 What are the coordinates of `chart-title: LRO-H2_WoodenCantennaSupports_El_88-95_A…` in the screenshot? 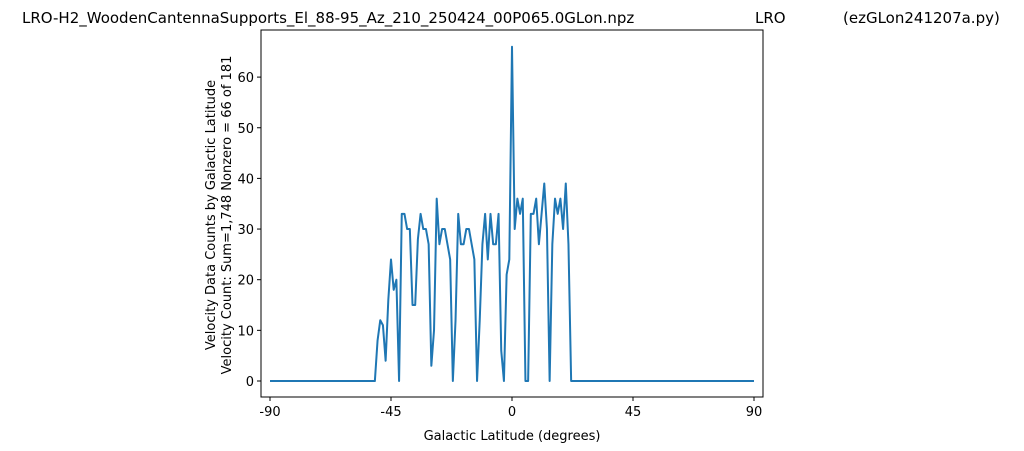 It's located at (328, 18).